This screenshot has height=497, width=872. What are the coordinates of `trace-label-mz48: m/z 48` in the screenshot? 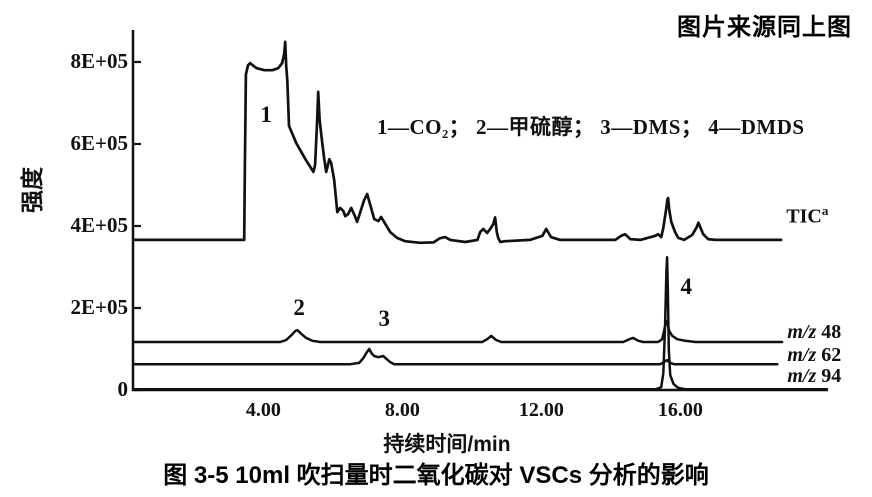 It's located at (814, 332).